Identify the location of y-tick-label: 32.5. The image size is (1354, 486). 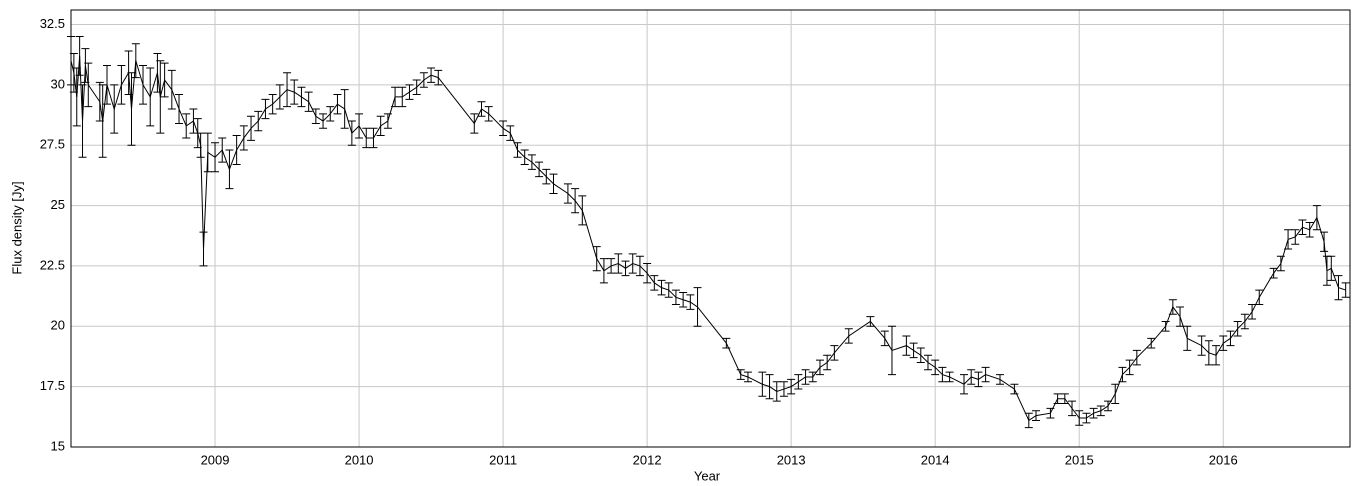
(52, 23).